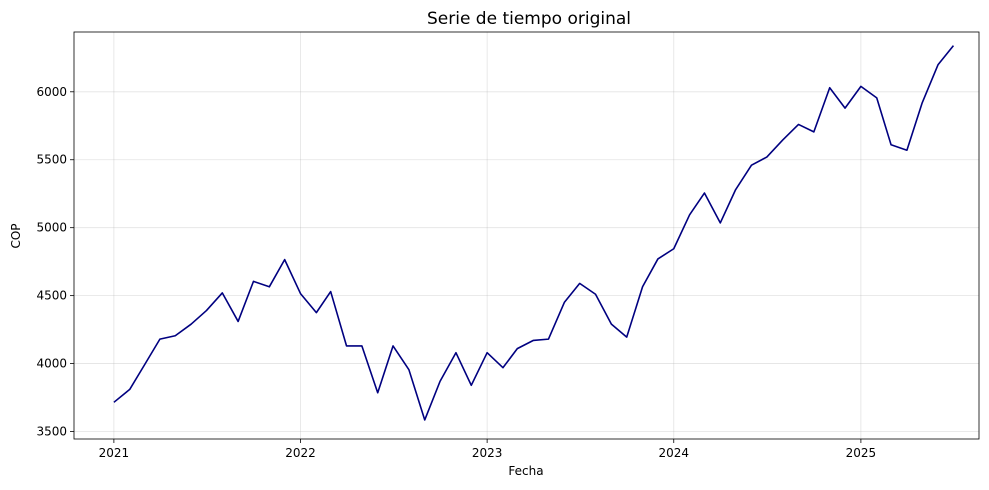  Describe the element at coordinates (673, 453) in the screenshot. I see `x-tick-label: 2024` at that location.